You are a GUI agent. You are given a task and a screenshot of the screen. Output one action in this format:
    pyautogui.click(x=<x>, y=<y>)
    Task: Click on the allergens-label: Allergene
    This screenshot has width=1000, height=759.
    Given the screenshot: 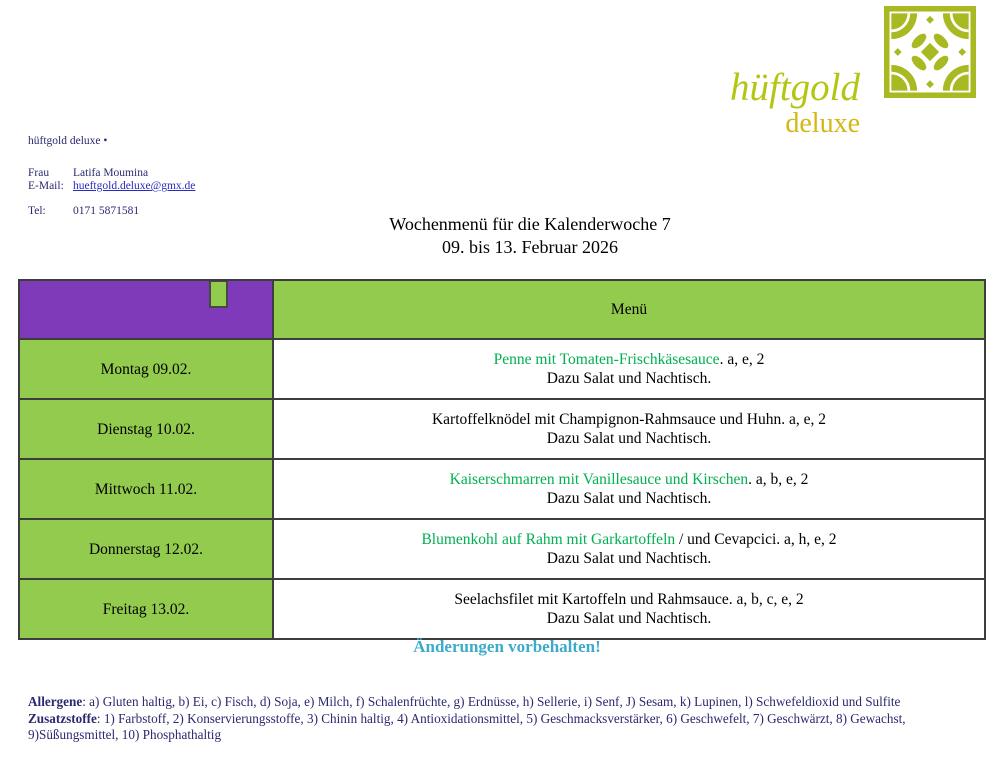 What is the action you would take?
    pyautogui.click(x=55, y=701)
    